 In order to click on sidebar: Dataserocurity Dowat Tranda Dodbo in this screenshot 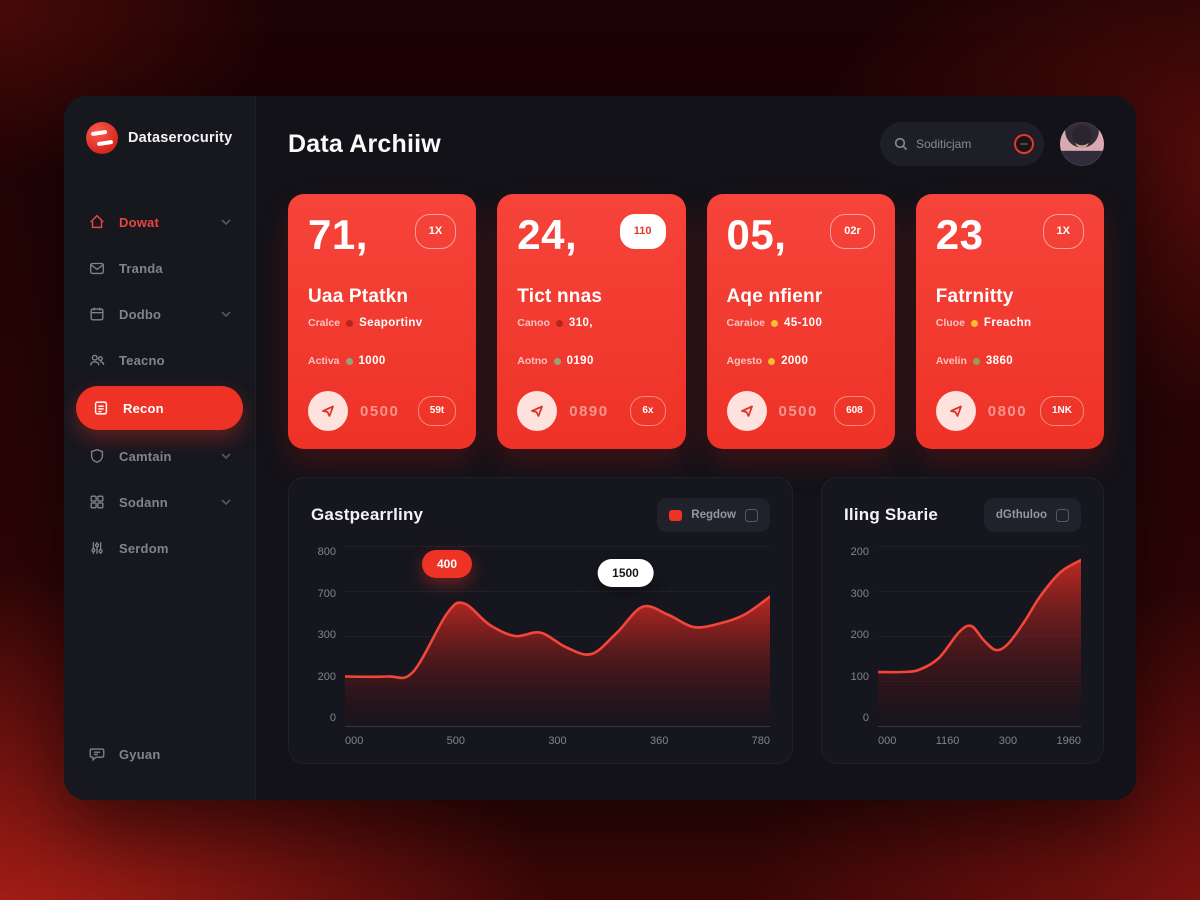, I will do `click(160, 448)`.